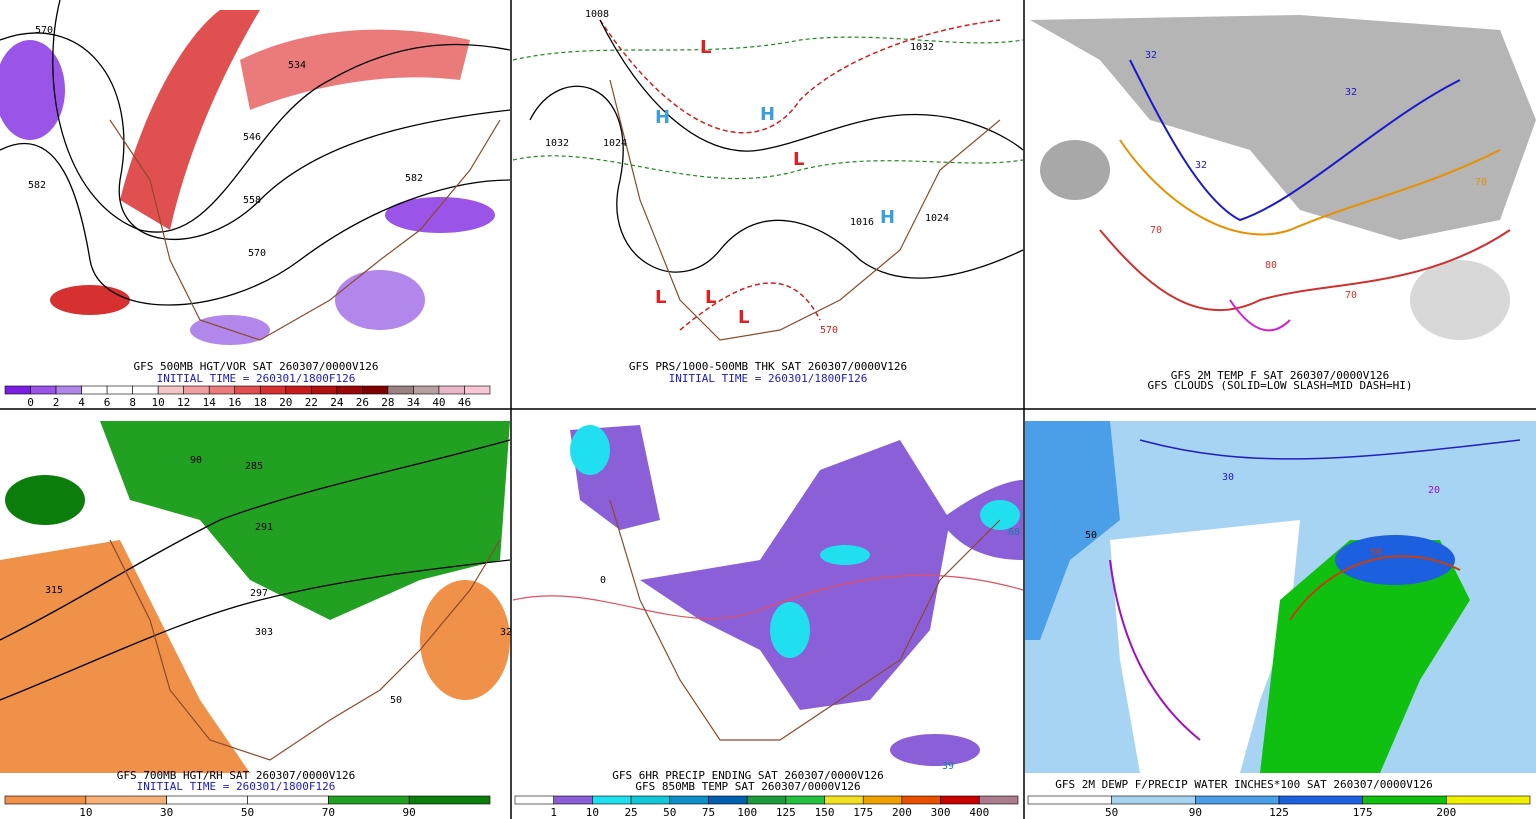  What do you see at coordinates (210, 402) in the screenshot?
I see `colorbar-label: 14` at bounding box center [210, 402].